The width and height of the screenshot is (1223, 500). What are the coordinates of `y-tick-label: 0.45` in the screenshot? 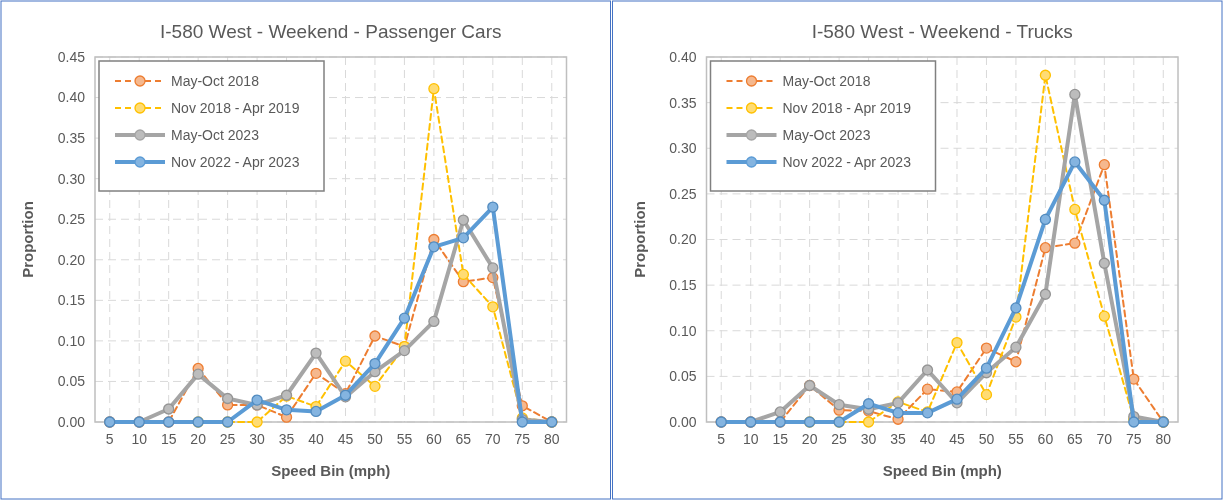 It's located at (71, 56).